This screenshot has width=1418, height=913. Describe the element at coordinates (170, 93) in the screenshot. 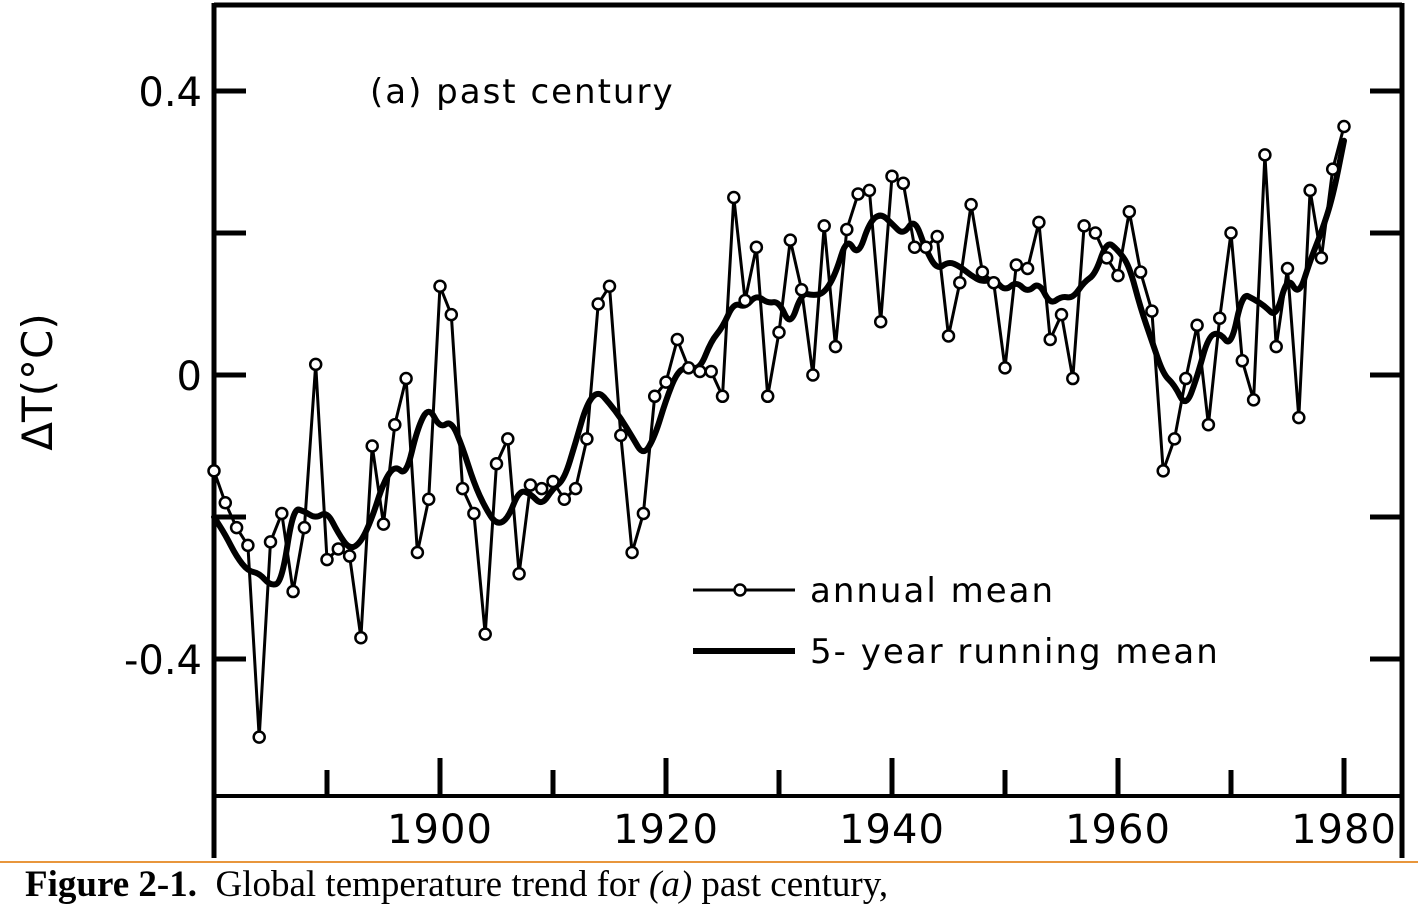

I see `y-tick-label: 0.4` at that location.